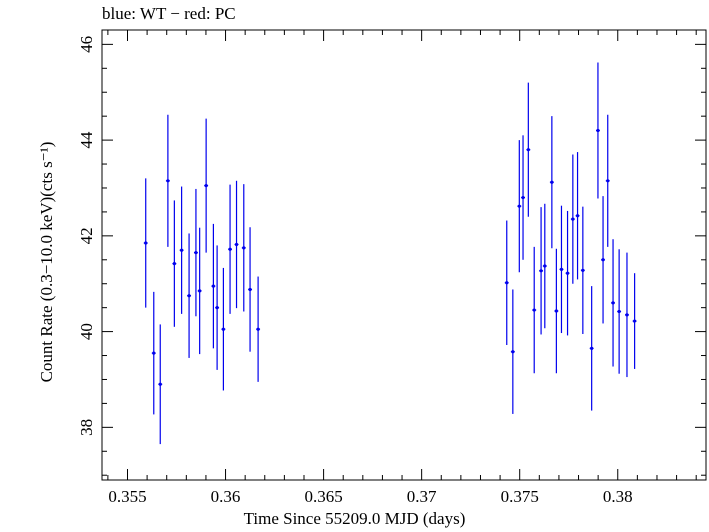 The image size is (709, 532). Describe the element at coordinates (86, 140) in the screenshot. I see `y-tick-label: 44` at that location.